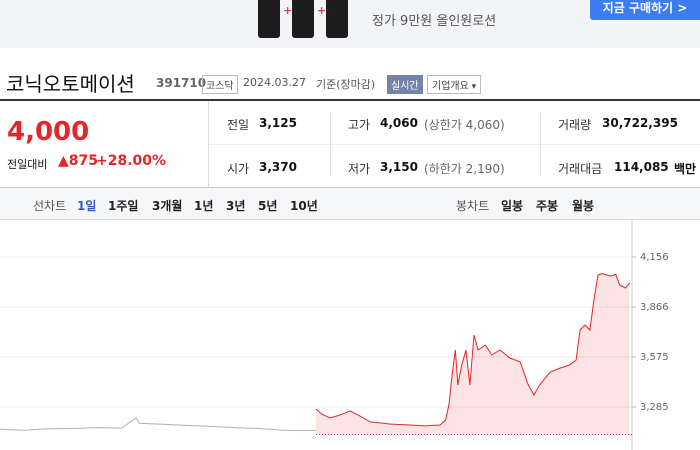  Describe the element at coordinates (236, 206) in the screenshot. I see `period-tab: 3년` at that location.